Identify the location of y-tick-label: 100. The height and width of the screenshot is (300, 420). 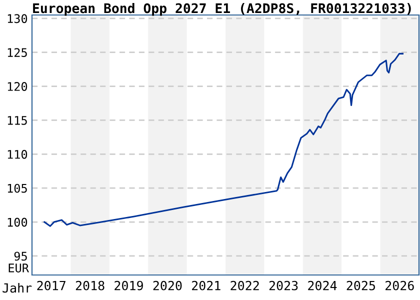
(18, 222).